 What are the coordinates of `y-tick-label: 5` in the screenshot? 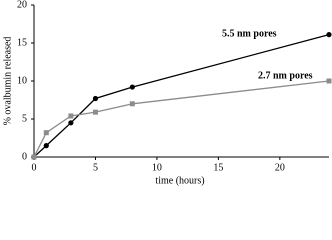 It's located at (24, 118).